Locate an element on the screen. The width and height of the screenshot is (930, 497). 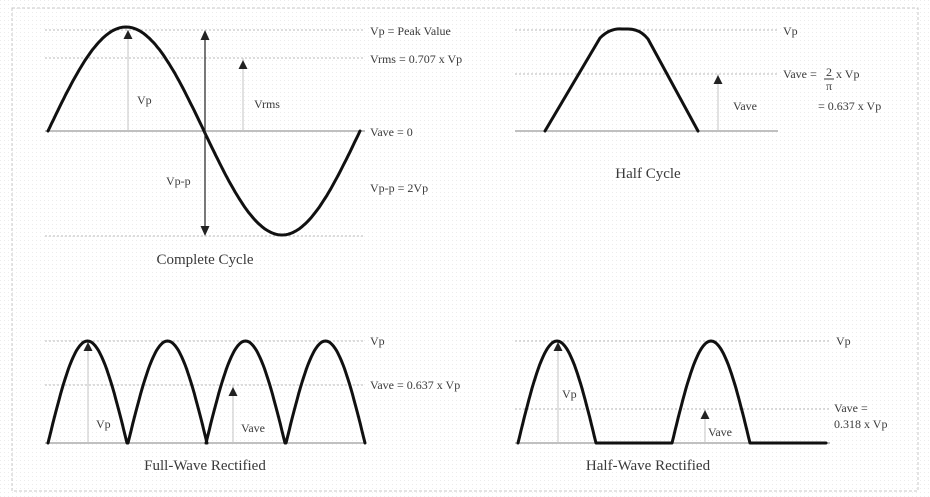
halfwave-vave-arrowhead is located at coordinates (705, 414).